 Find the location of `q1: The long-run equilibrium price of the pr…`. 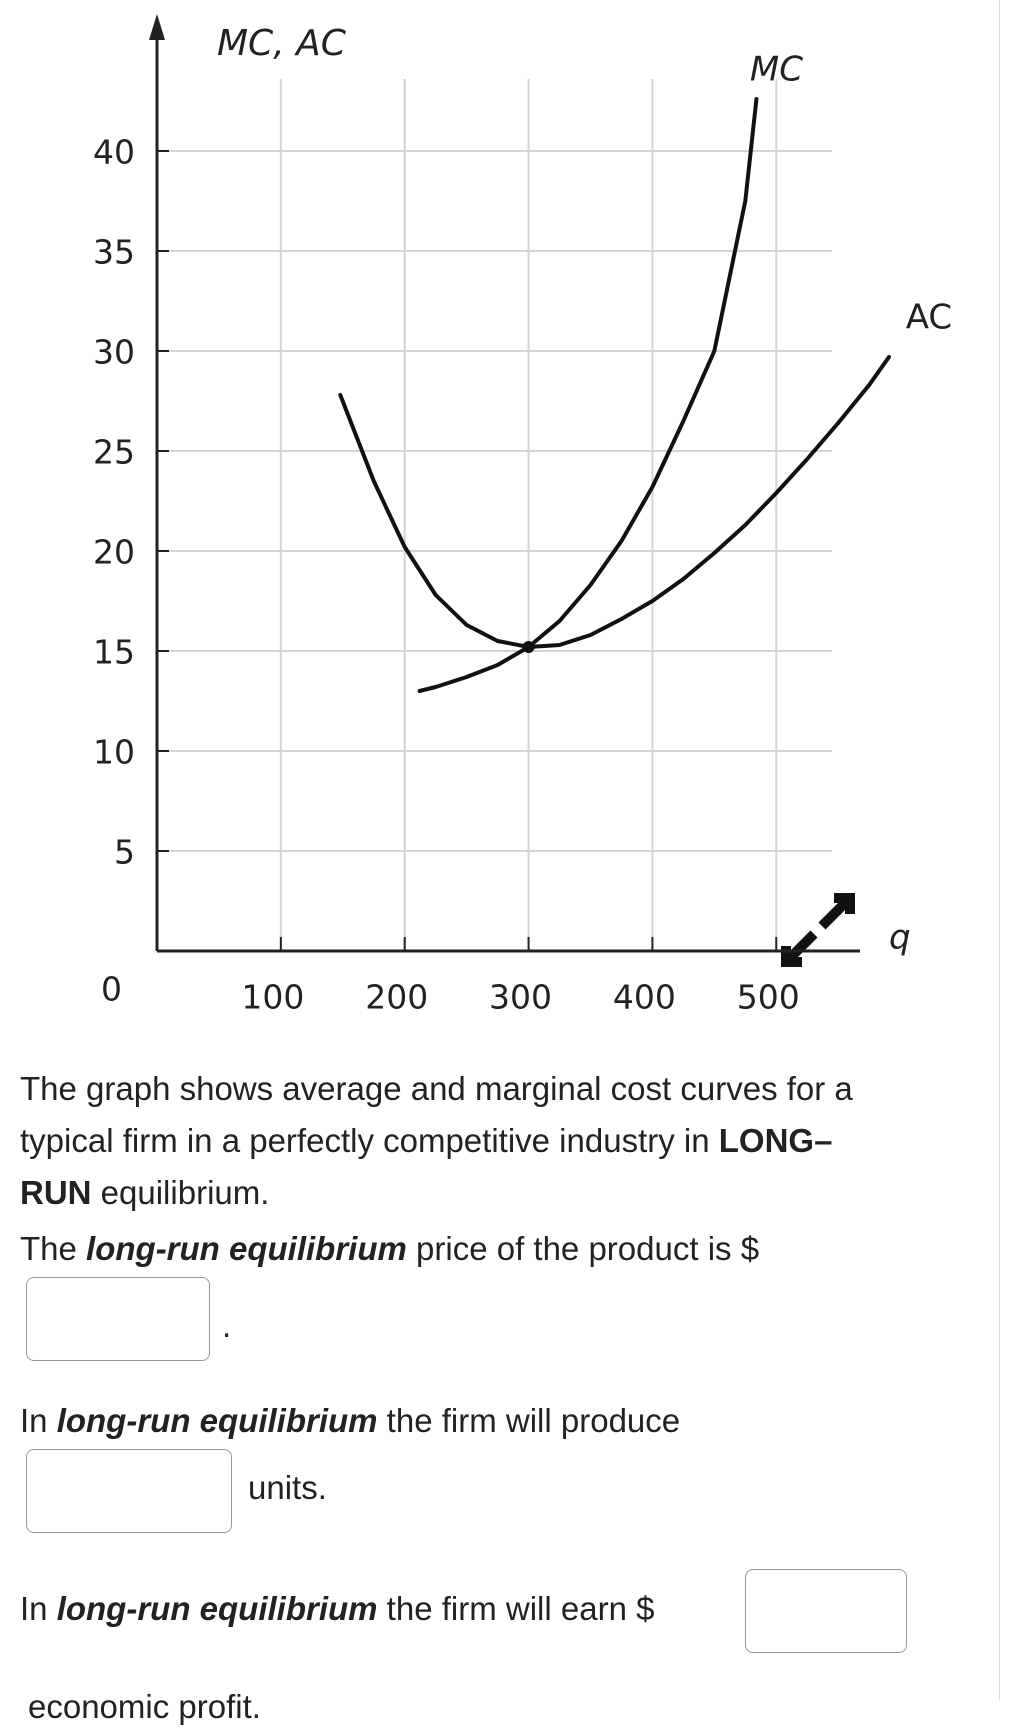

q1: The long-run equilibrium price of the pr… is located at coordinates (389, 1249).